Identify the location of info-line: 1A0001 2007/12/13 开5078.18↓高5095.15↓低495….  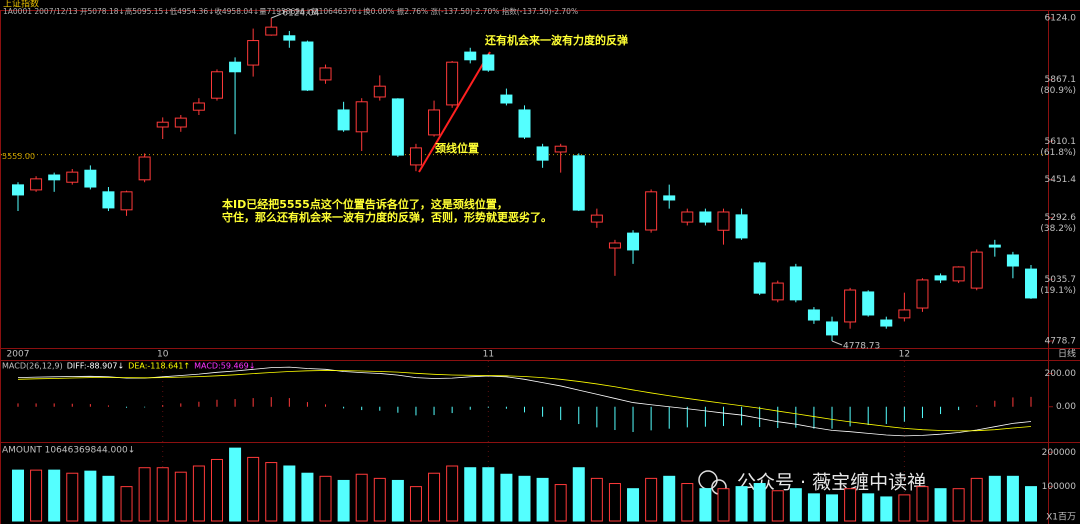
(290, 11).